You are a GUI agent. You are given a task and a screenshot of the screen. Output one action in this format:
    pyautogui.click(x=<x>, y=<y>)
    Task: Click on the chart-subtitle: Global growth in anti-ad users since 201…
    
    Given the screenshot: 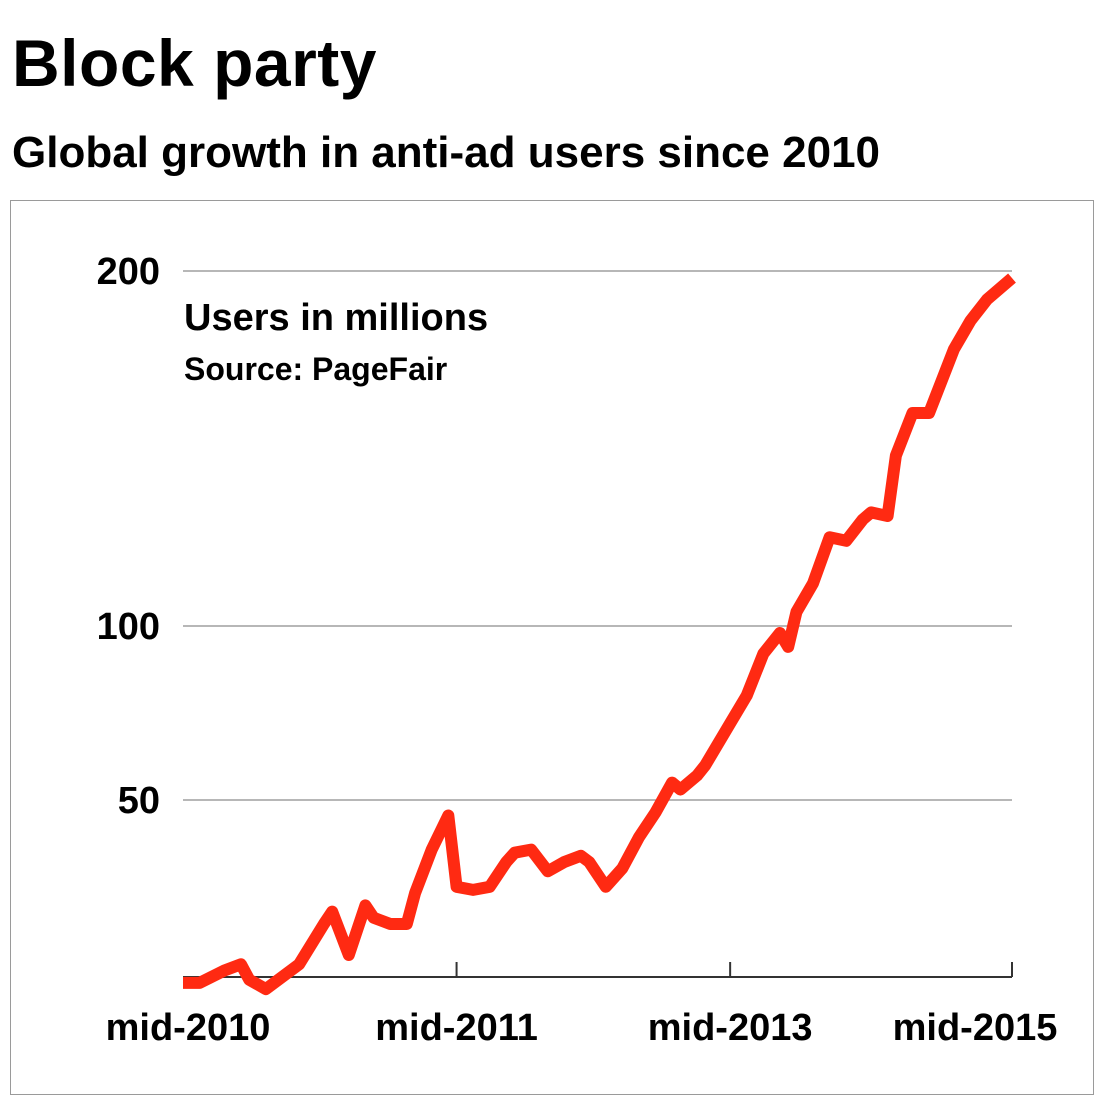 What is the action you would take?
    pyautogui.click(x=446, y=152)
    